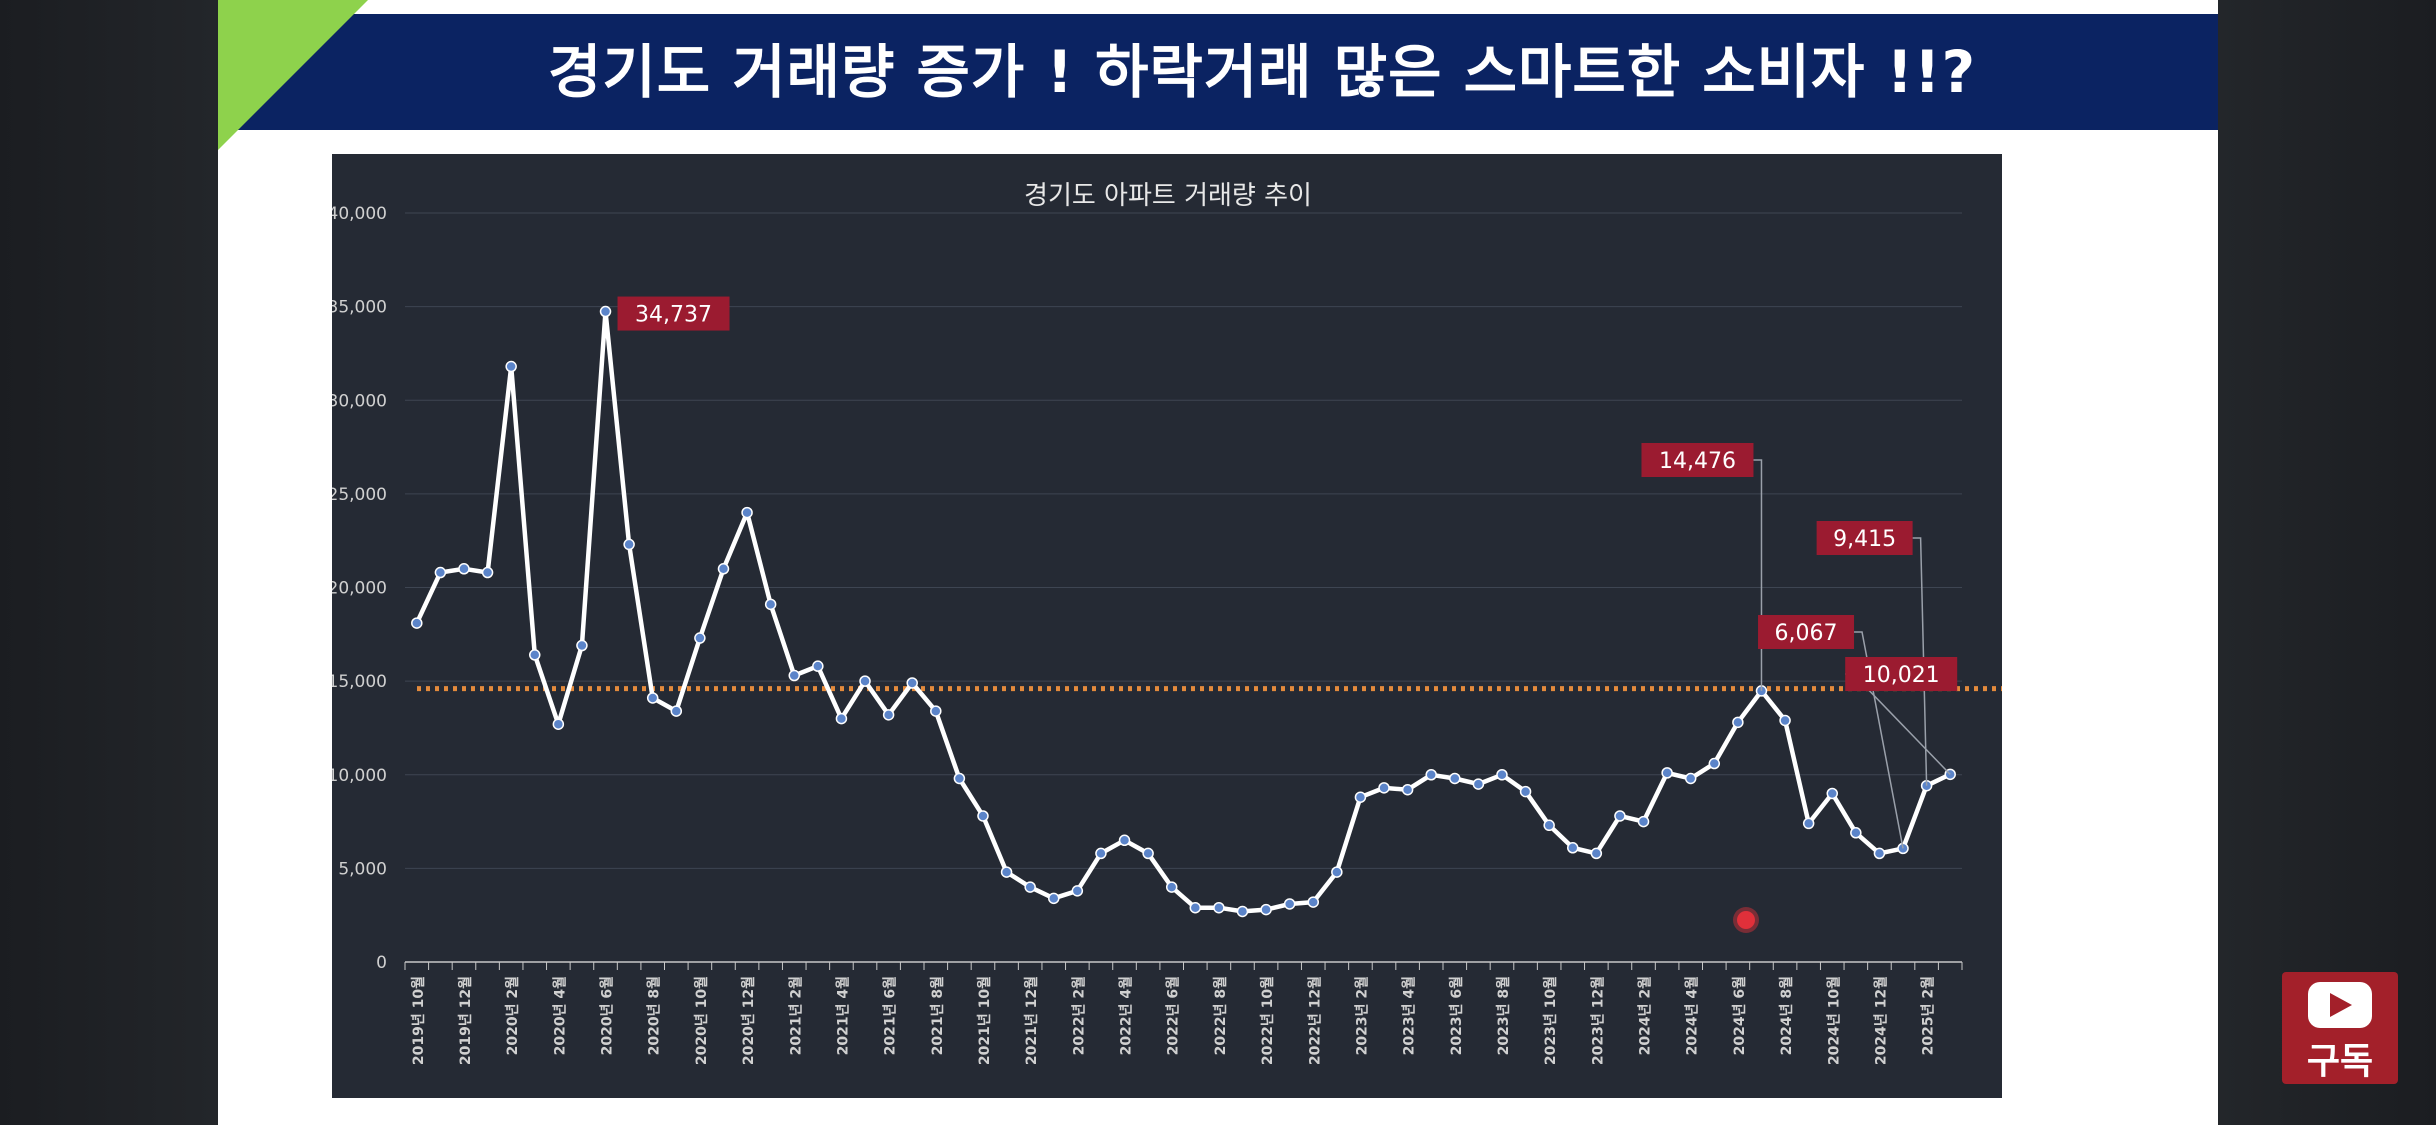  What do you see at coordinates (1456, 1015) in the screenshot?
I see `x-tick-label: 2023년 6월` at bounding box center [1456, 1015].